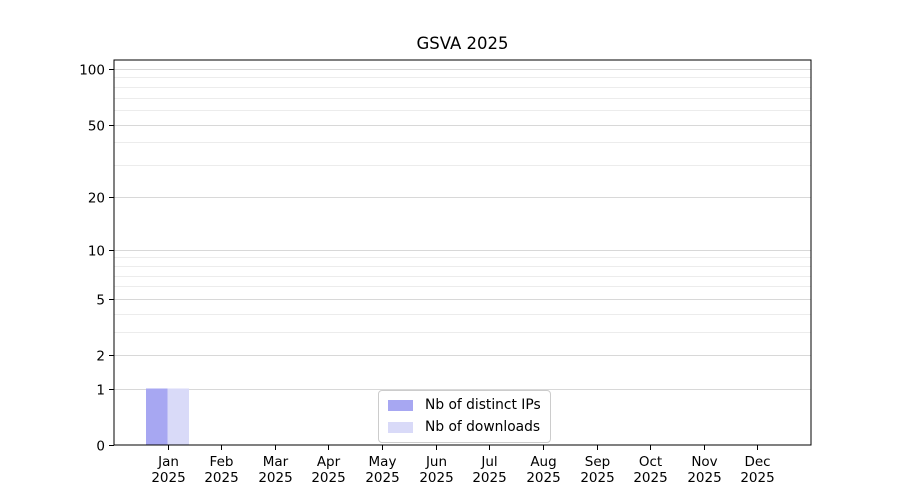 The width and height of the screenshot is (900, 500). I want to click on y-tick-label: 1, so click(100, 390).